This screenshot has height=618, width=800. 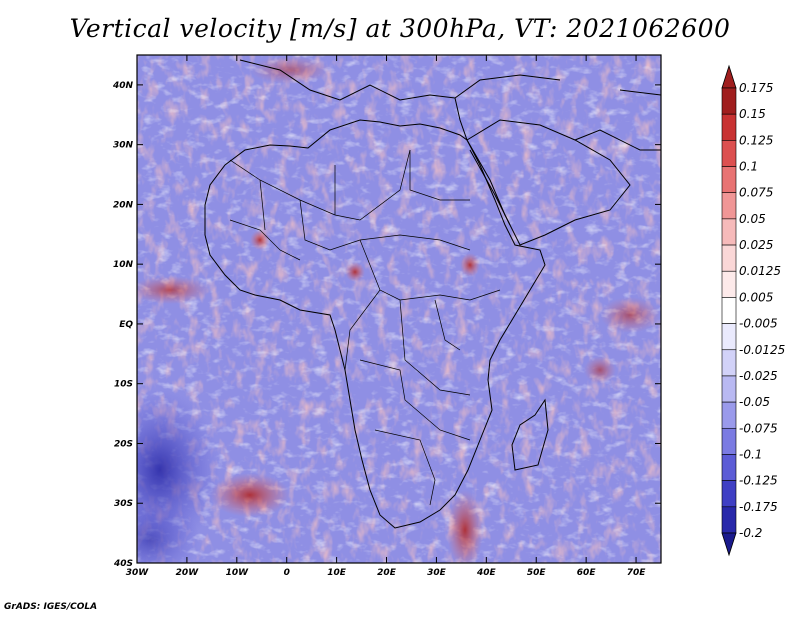 I want to click on colorbar-label: -0.0125, so click(x=762, y=350).